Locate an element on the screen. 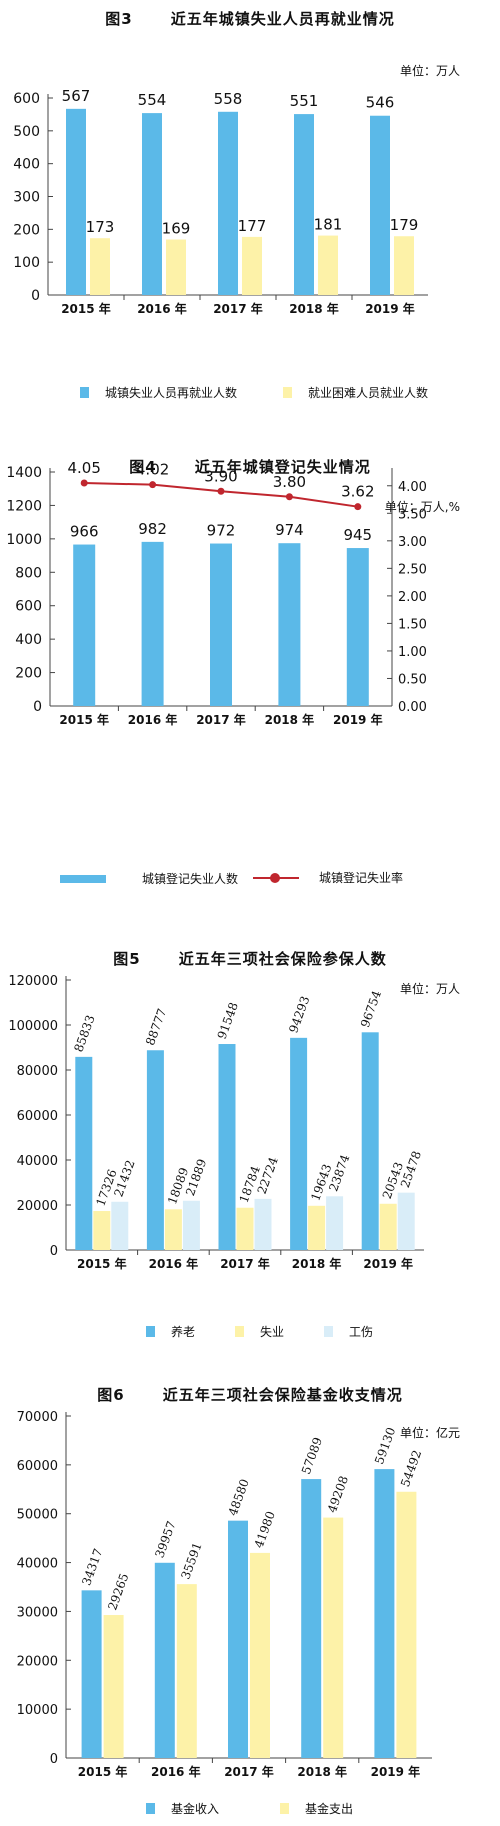 The image size is (500, 1826). y2-tick-label: 3.00 is located at coordinates (412, 542).